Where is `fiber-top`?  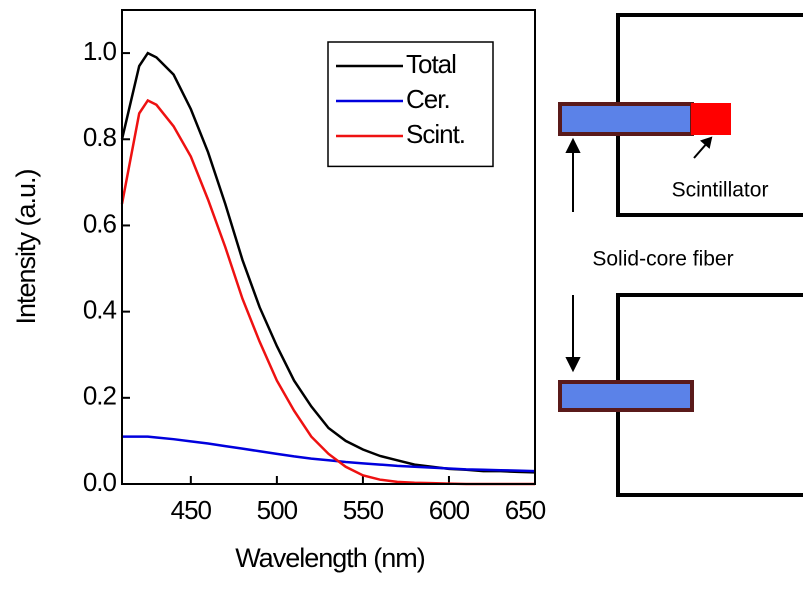
fiber-top is located at coordinates (626, 119).